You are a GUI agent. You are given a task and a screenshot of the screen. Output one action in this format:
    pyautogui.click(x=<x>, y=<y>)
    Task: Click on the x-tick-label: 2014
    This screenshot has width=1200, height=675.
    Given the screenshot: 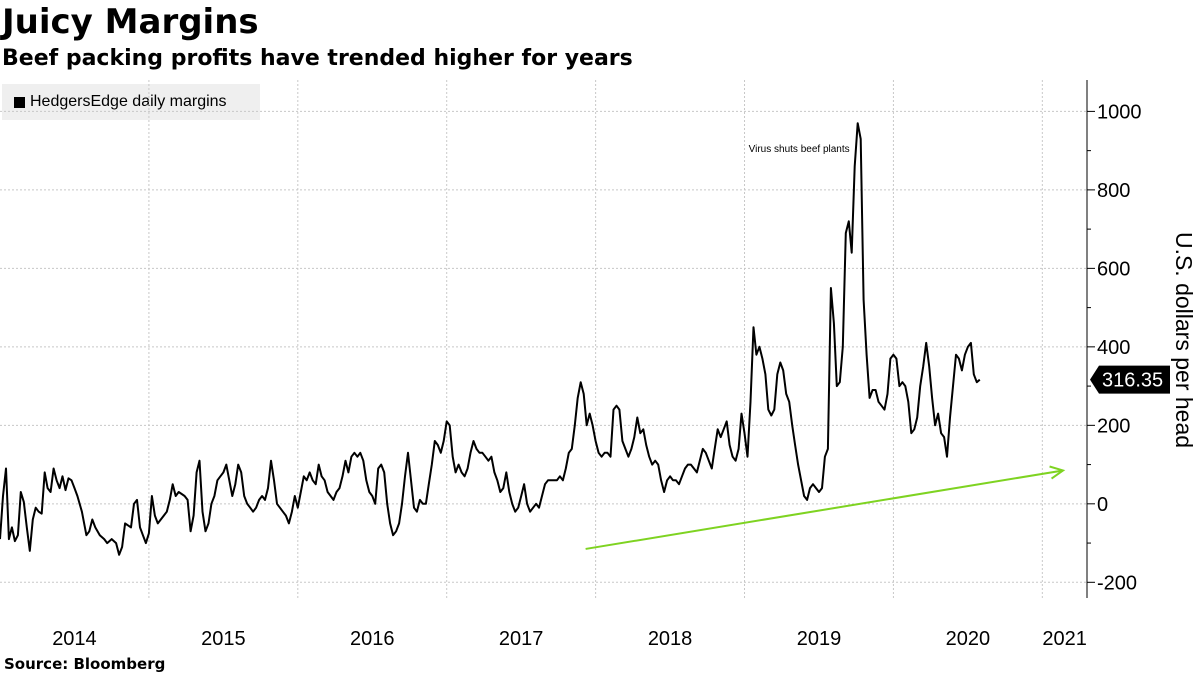 What is the action you would take?
    pyautogui.click(x=74, y=639)
    